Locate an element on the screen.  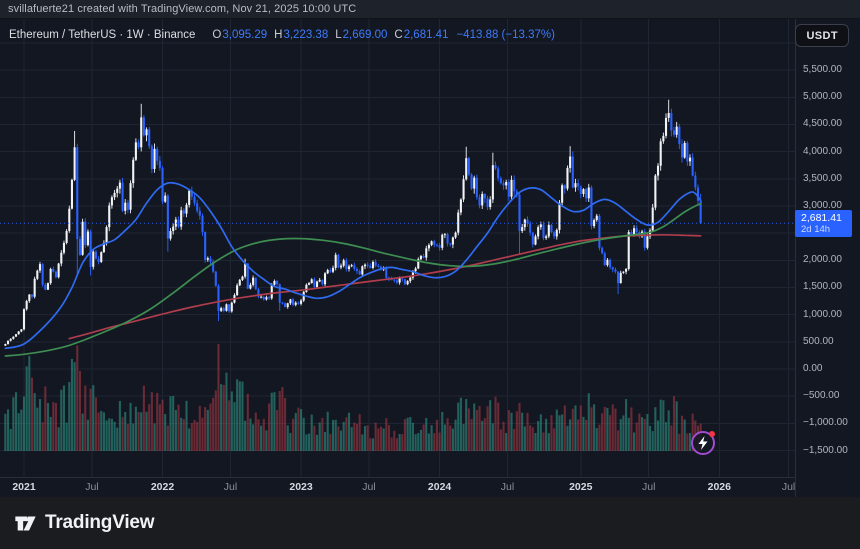
ohlc-value: 2,681.41 is located at coordinates (426, 35).